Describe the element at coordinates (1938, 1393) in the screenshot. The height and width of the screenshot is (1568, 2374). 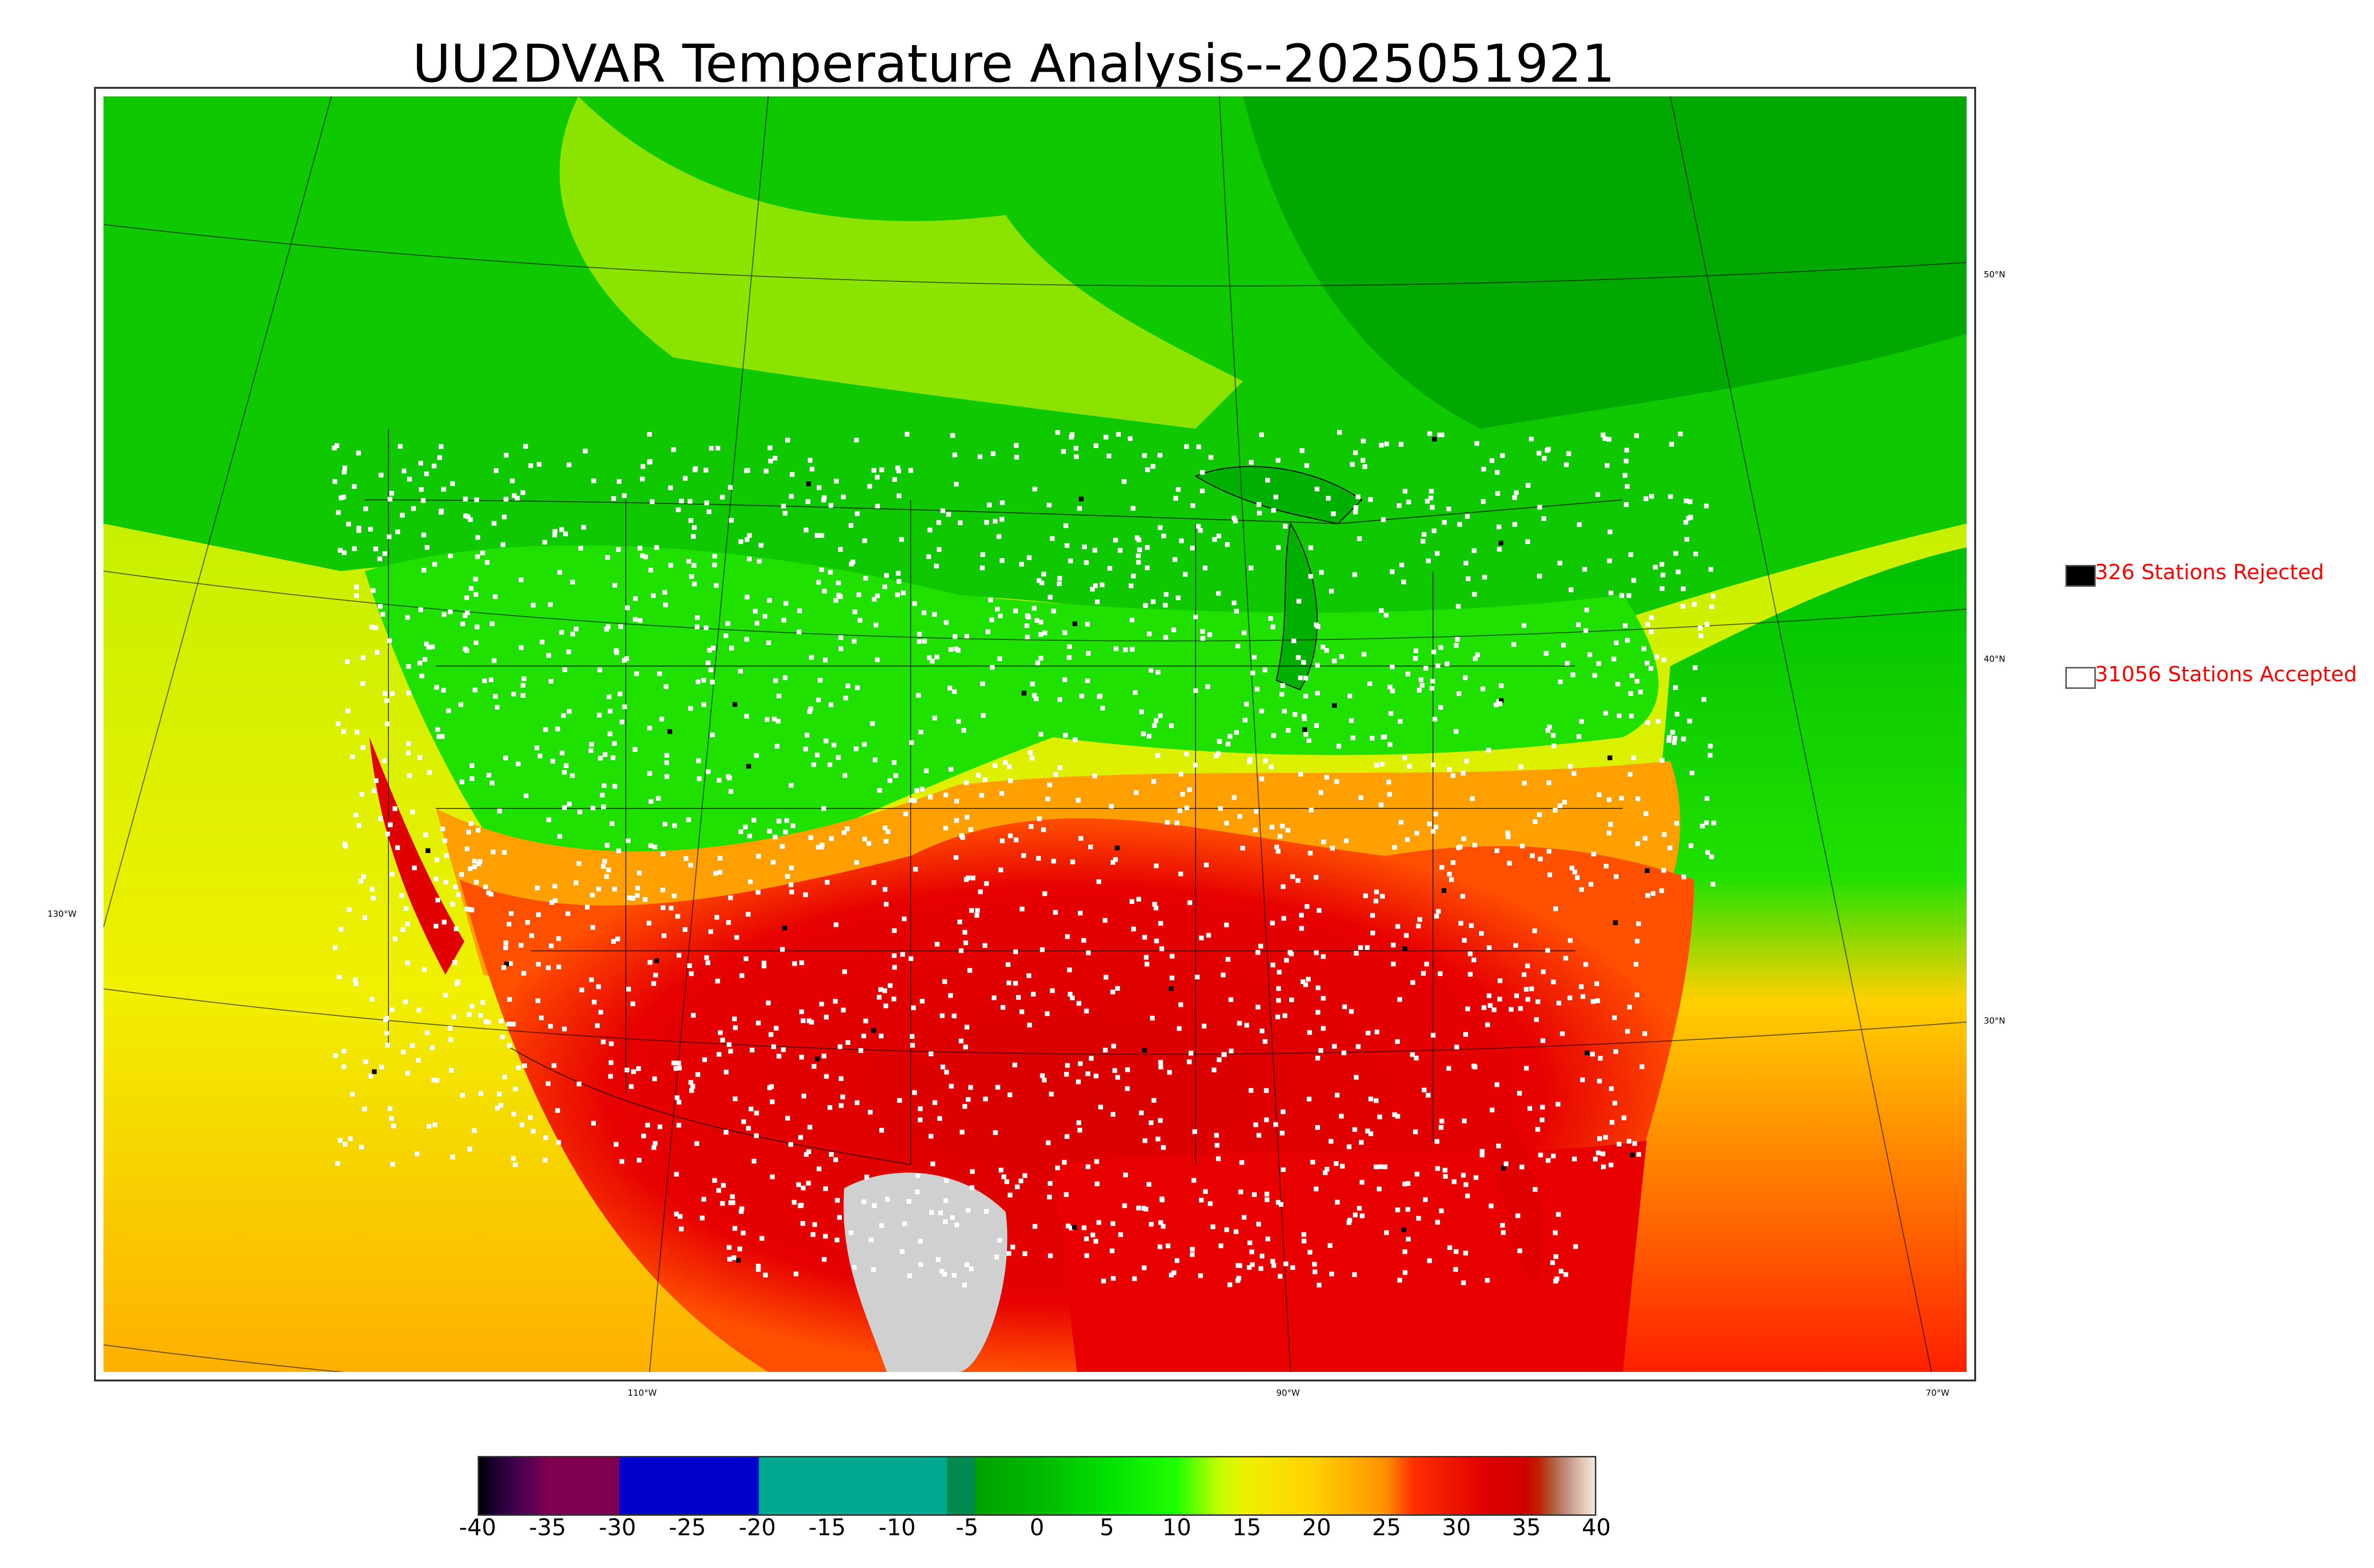
I see `lon-label-70: 70°W` at that location.